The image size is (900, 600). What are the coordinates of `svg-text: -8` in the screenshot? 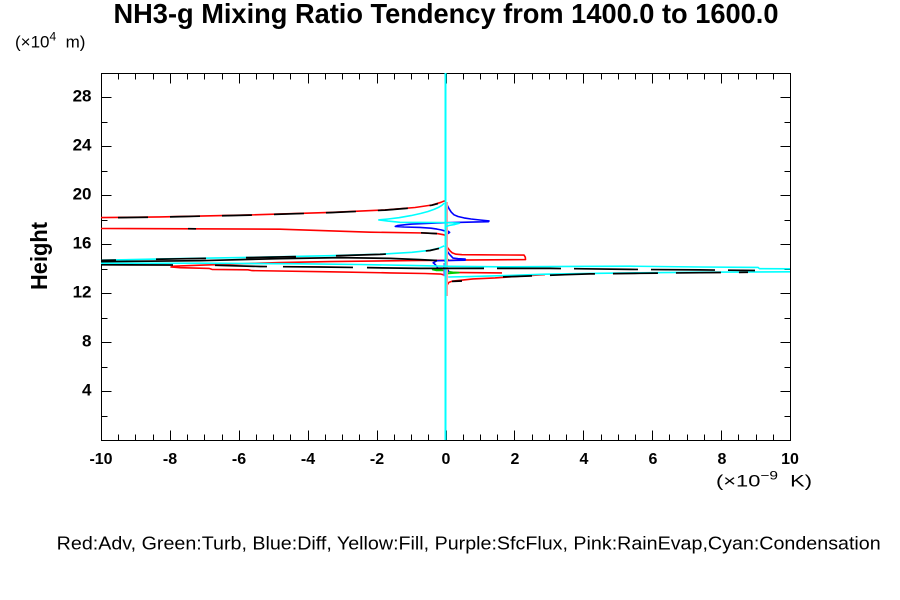 It's located at (170, 459).